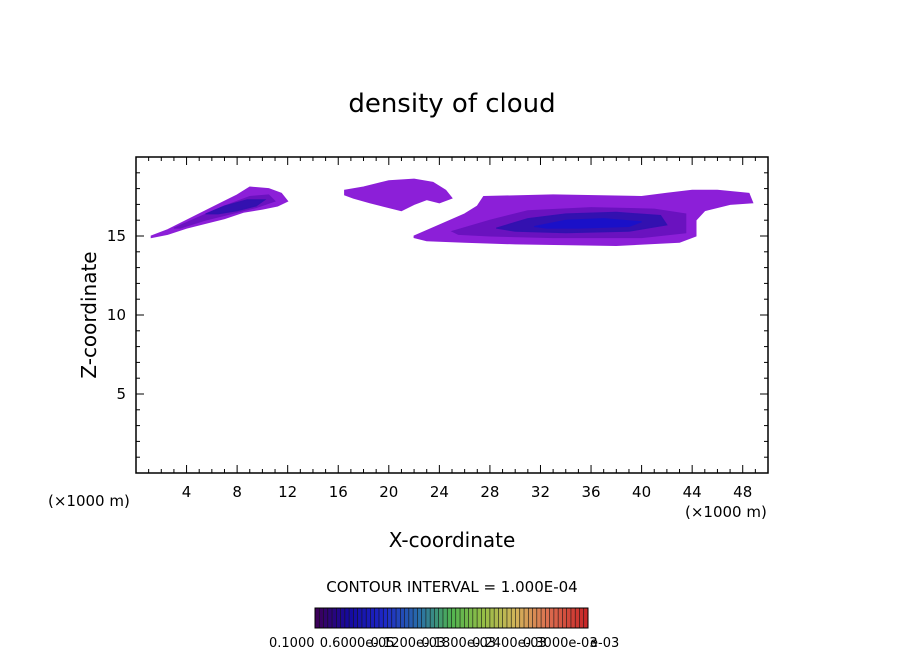 This screenshot has width=904, height=654. What do you see at coordinates (398, 195) in the screenshot?
I see `middle-cloud-outer-contour` at bounding box center [398, 195].